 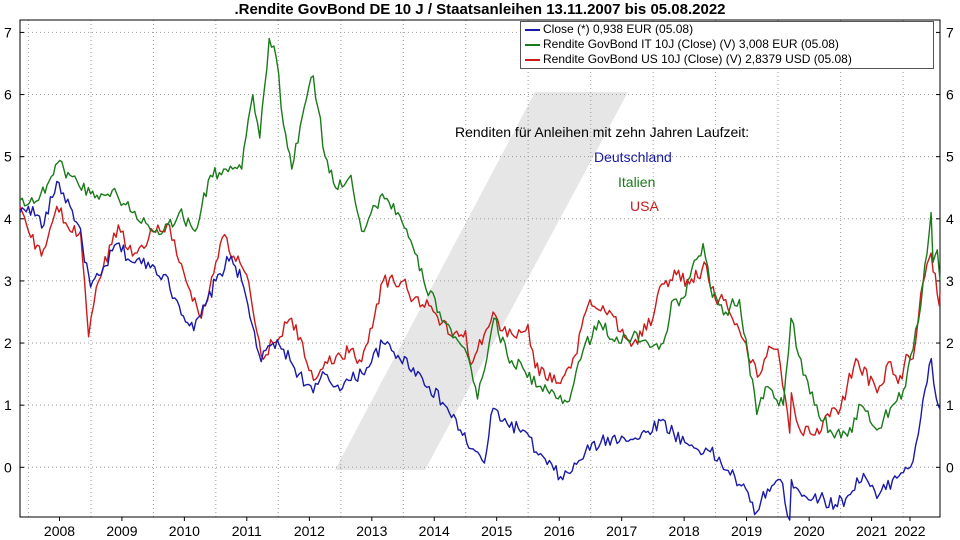 What do you see at coordinates (184, 531) in the screenshot?
I see `x-tick-label: 2010` at bounding box center [184, 531].